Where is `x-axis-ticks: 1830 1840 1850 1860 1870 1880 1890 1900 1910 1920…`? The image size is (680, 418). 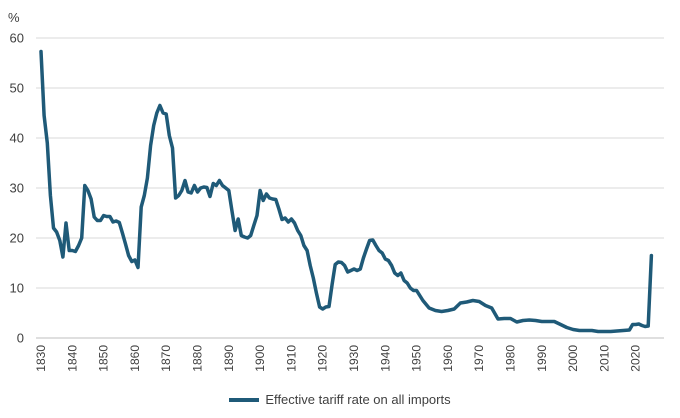
x-axis-ticks: 1830 1840 1850 1860 1870 1880 1890 1900 1910 1920… is located at coordinates (338, 358).